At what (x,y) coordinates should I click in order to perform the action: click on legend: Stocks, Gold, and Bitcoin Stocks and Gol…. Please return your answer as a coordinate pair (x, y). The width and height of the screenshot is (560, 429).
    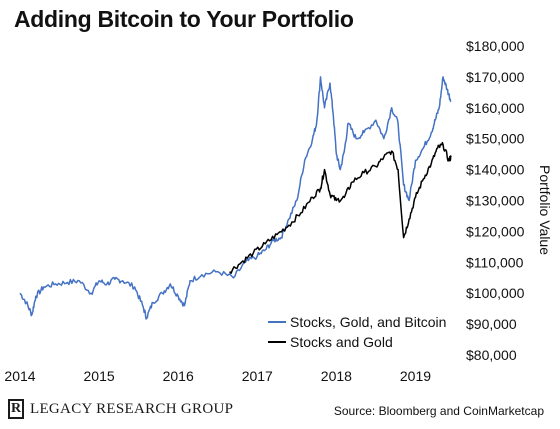
    Looking at the image, I should click on (357, 332).